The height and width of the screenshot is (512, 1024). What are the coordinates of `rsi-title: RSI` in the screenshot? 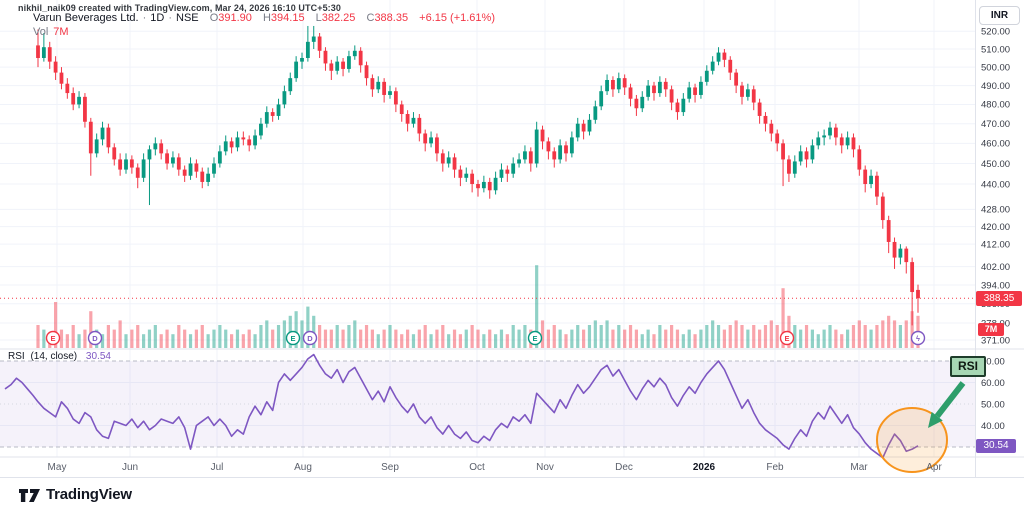 It's located at (16, 356).